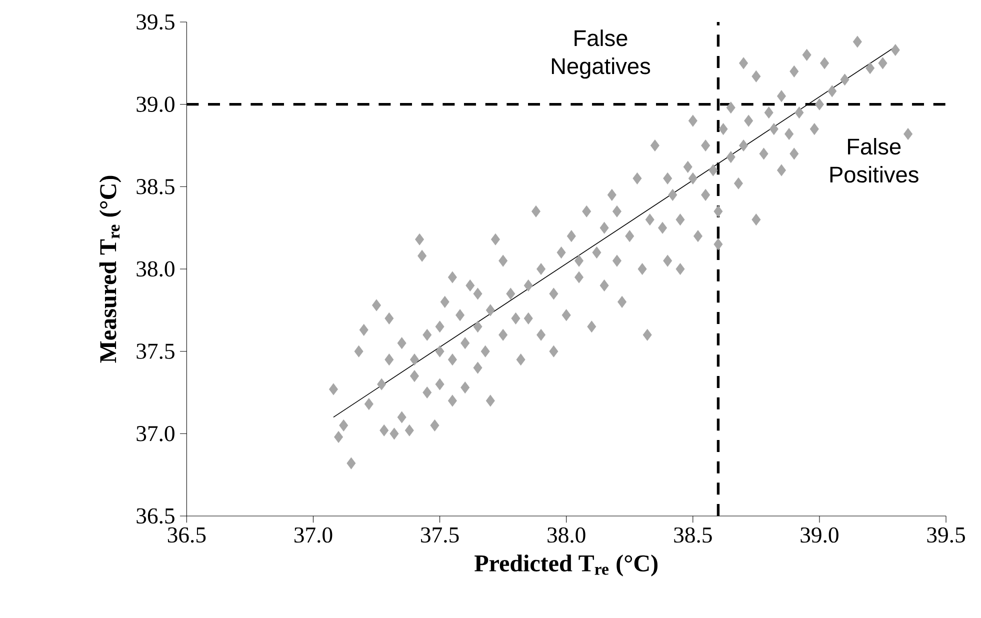 Image resolution: width=981 pixels, height=618 pixels. Describe the element at coordinates (187, 535) in the screenshot. I see `x-tick-label: 36.5` at that location.